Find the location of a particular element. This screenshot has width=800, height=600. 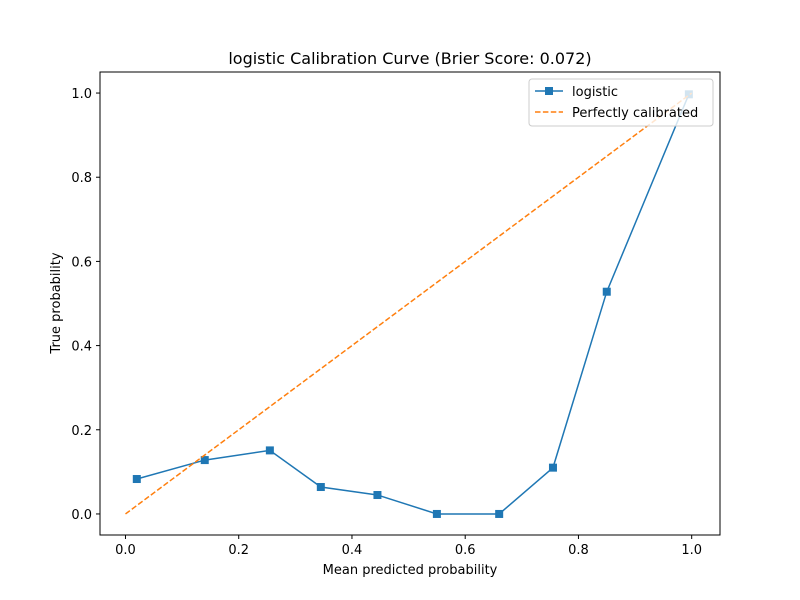

x-tick-label-5: 1.0 is located at coordinates (691, 550).